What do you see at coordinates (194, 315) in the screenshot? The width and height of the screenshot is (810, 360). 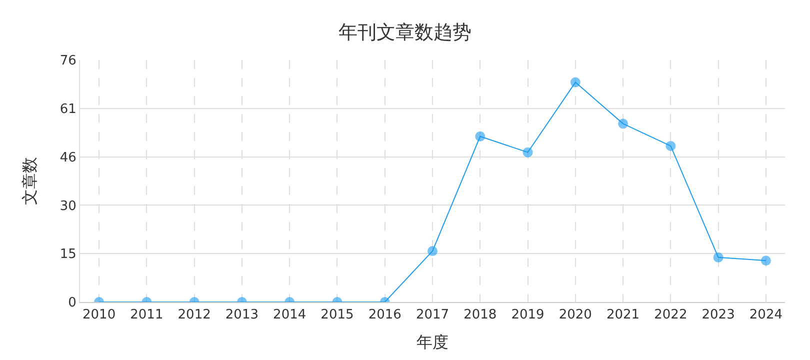 I see `x-tick-label: 2012` at bounding box center [194, 315].